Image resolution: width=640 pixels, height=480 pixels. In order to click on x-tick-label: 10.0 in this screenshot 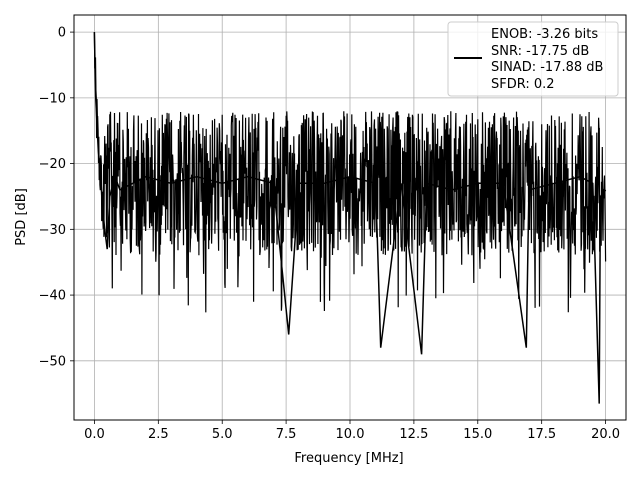, I will do `click(350, 434)`.